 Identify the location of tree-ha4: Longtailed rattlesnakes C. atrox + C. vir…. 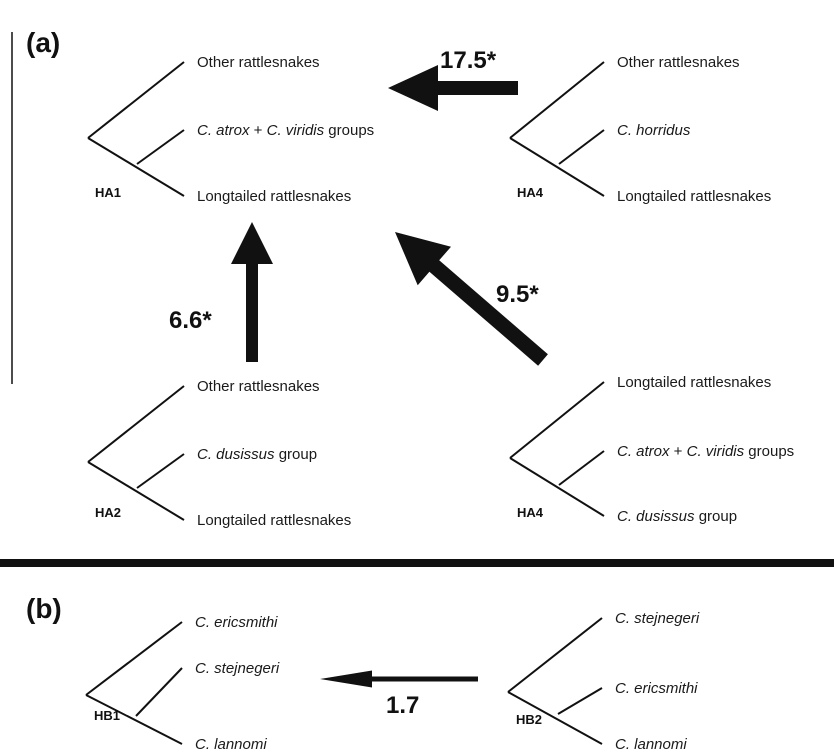
(651, 449).